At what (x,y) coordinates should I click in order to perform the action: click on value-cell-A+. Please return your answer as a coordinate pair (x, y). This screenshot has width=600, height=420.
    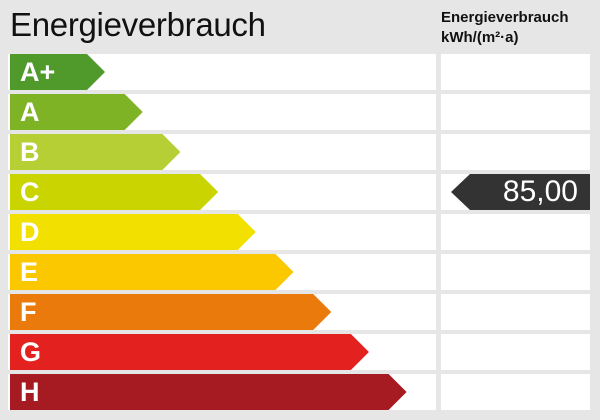
    Looking at the image, I should click on (515, 72).